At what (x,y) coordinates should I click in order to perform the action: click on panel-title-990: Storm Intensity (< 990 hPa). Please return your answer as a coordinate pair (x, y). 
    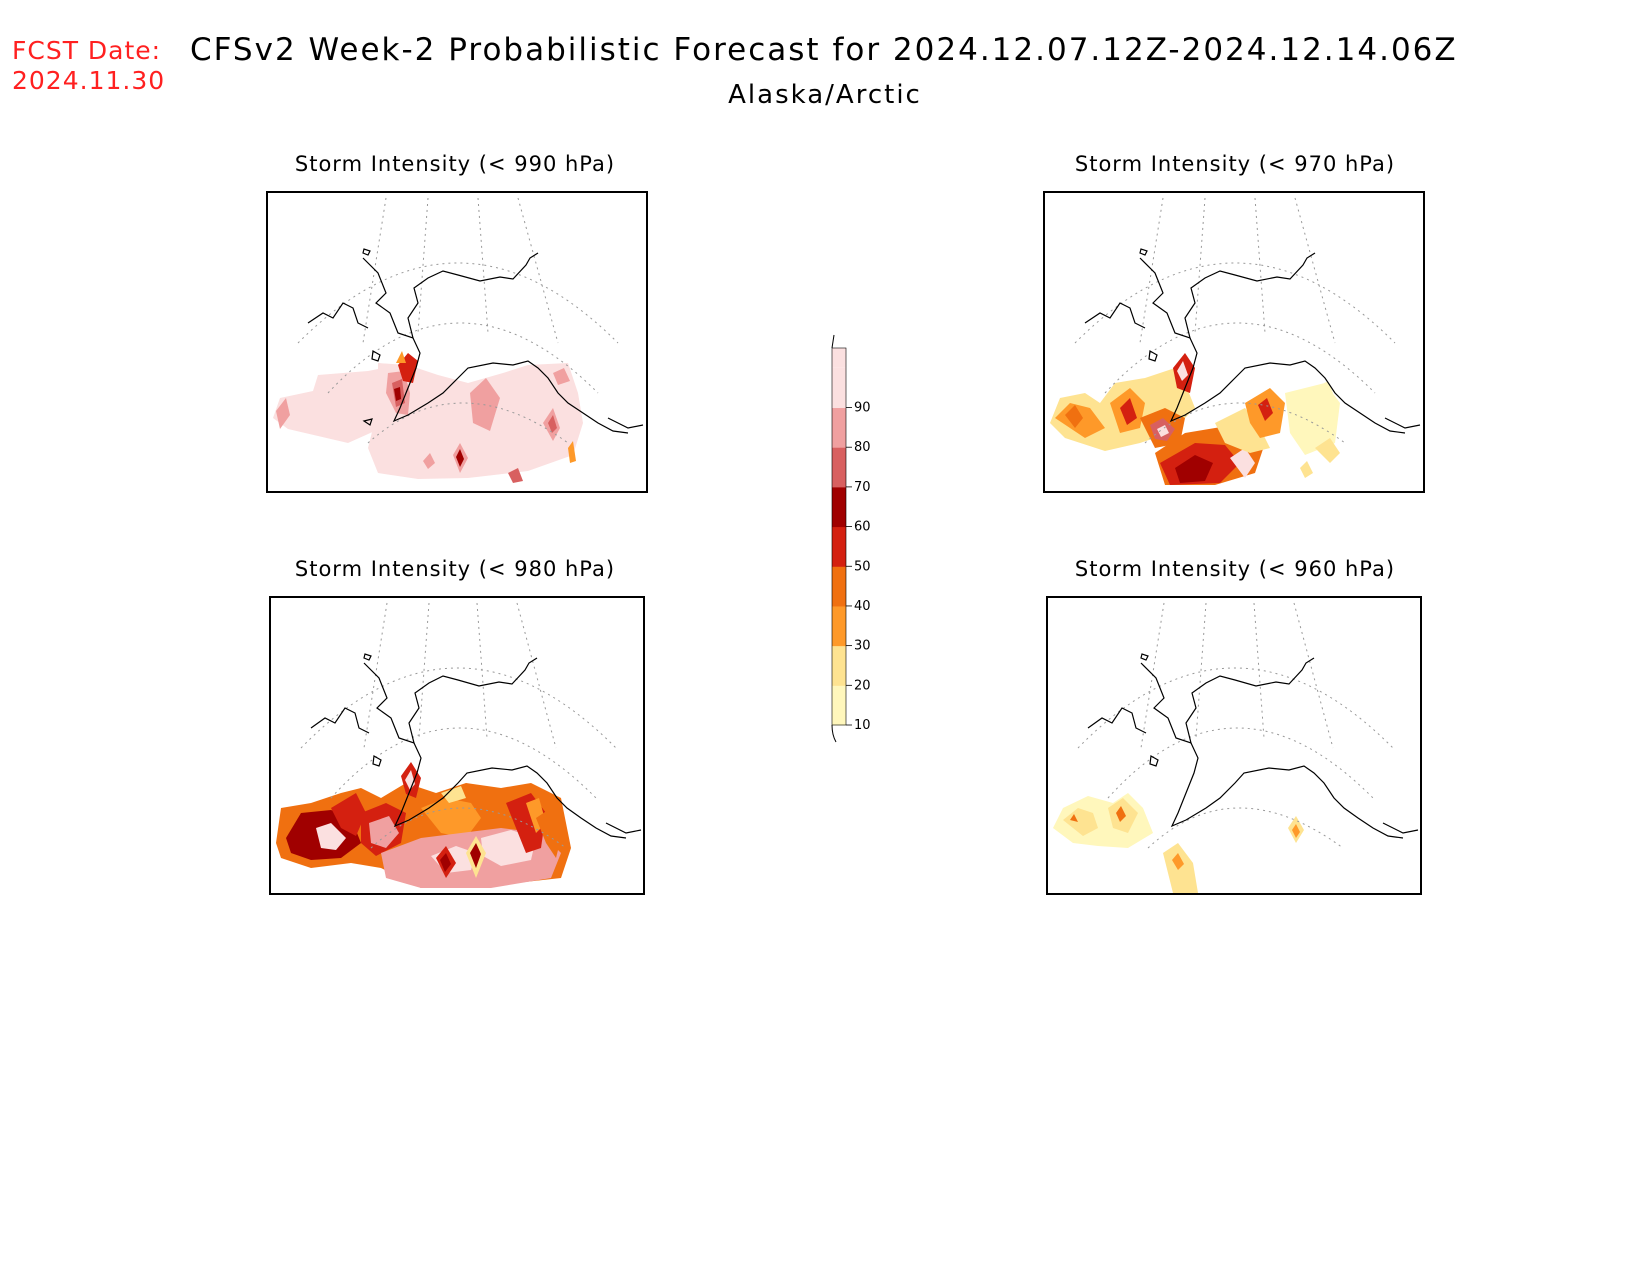
    Looking at the image, I should click on (455, 164).